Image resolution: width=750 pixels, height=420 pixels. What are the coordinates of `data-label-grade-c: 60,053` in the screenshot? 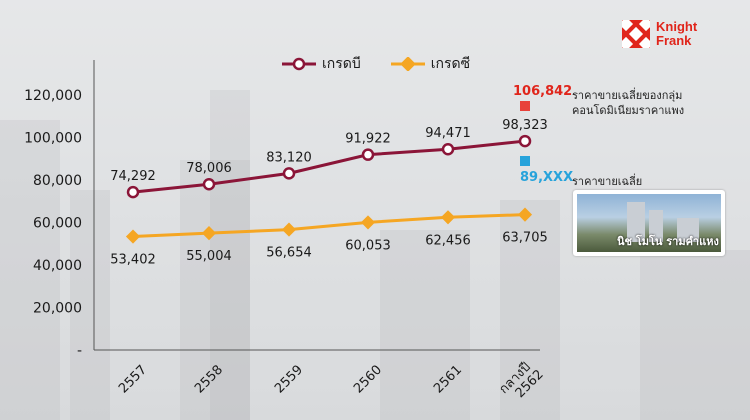 It's located at (368, 245).